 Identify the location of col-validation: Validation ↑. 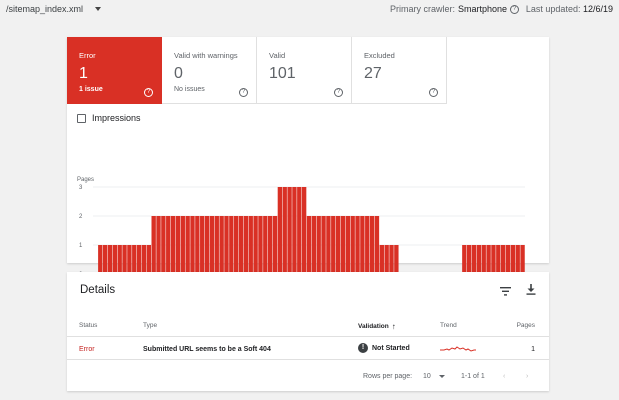
(377, 326).